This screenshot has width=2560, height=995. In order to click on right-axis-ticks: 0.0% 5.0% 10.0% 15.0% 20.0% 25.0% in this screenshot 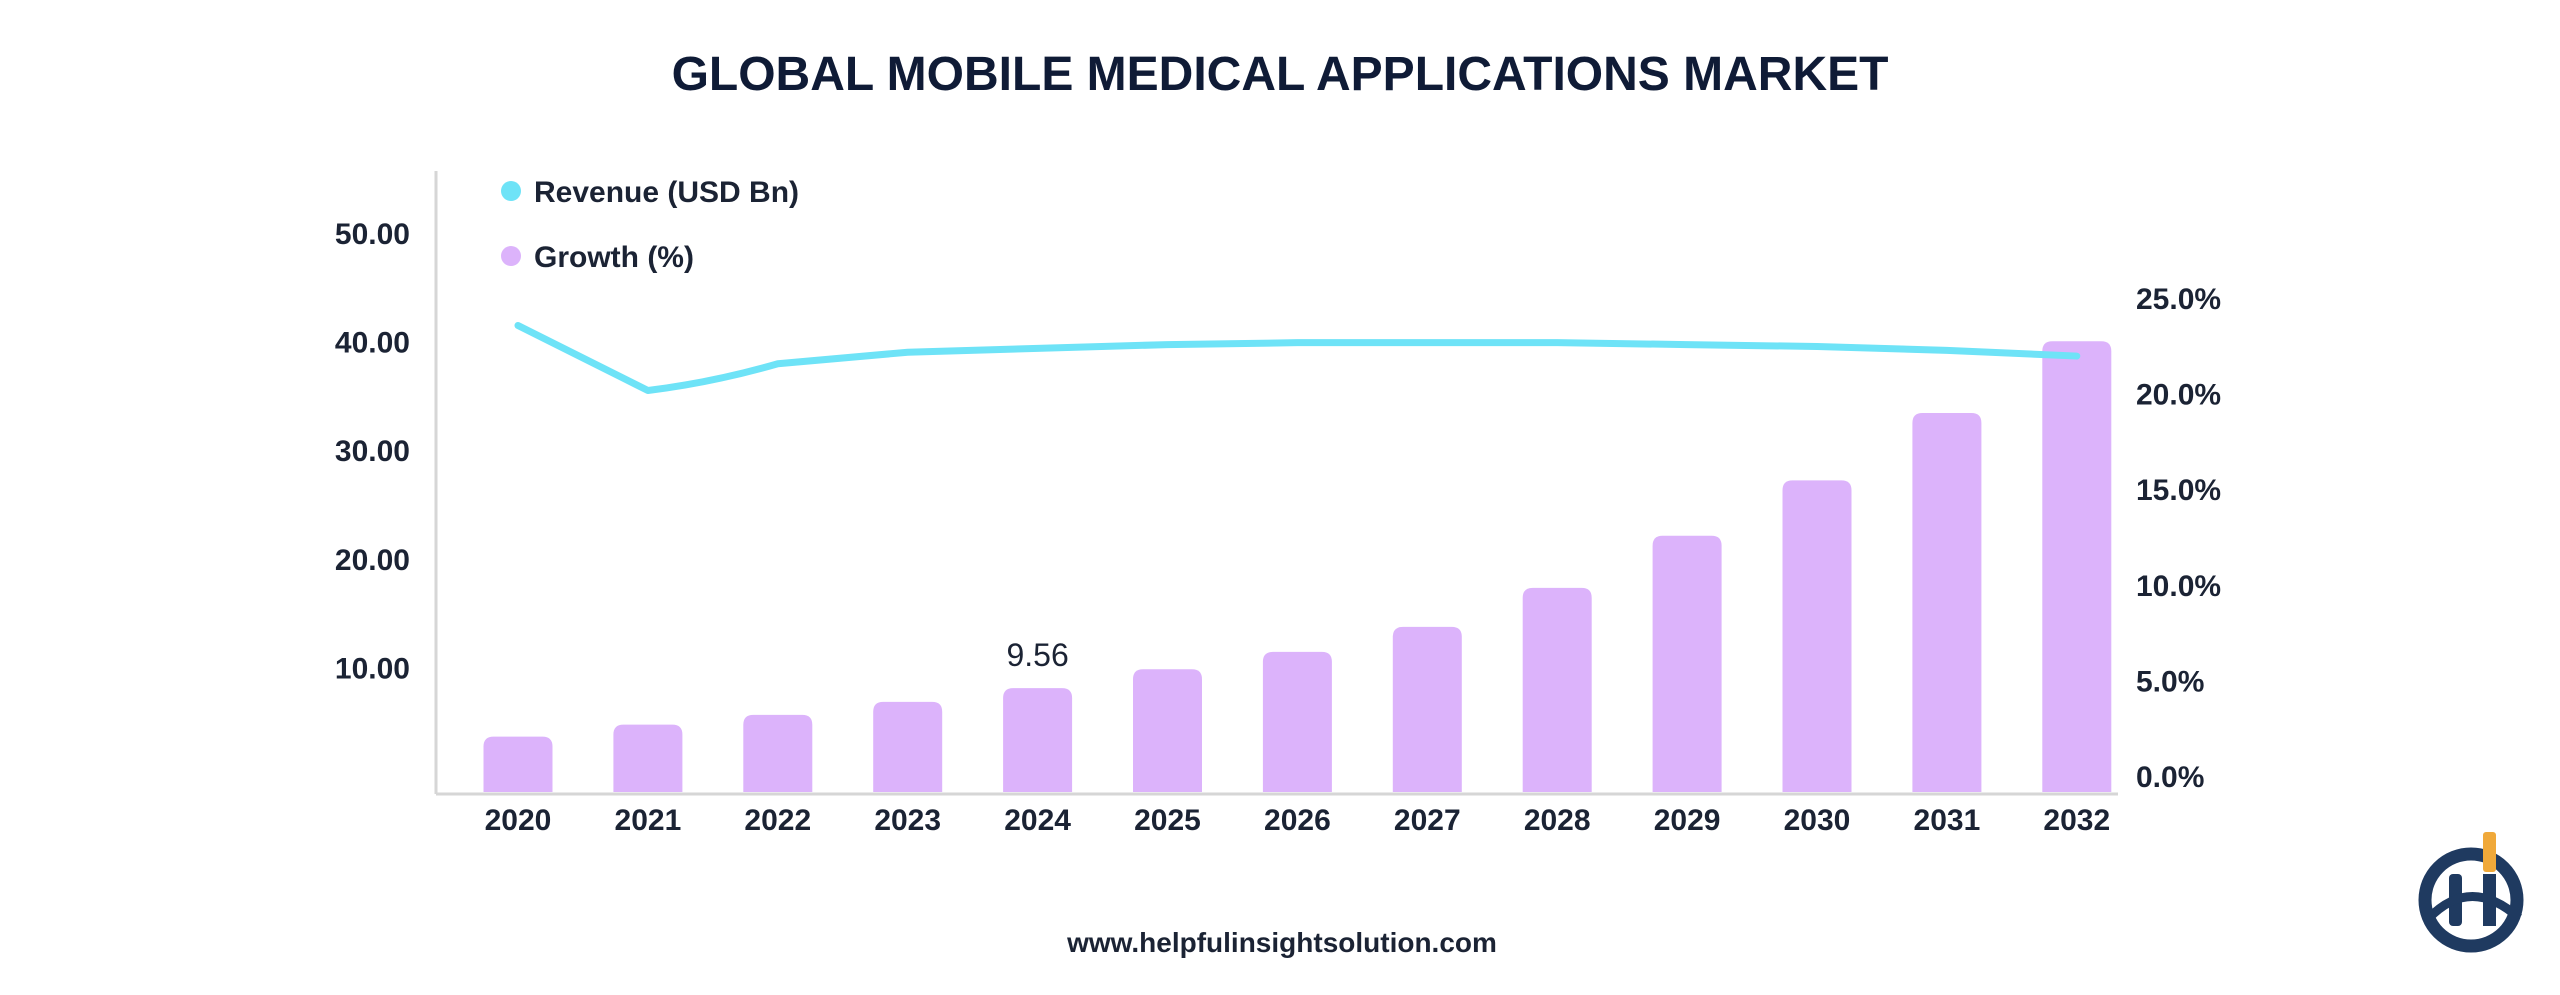, I will do `click(2178, 538)`.